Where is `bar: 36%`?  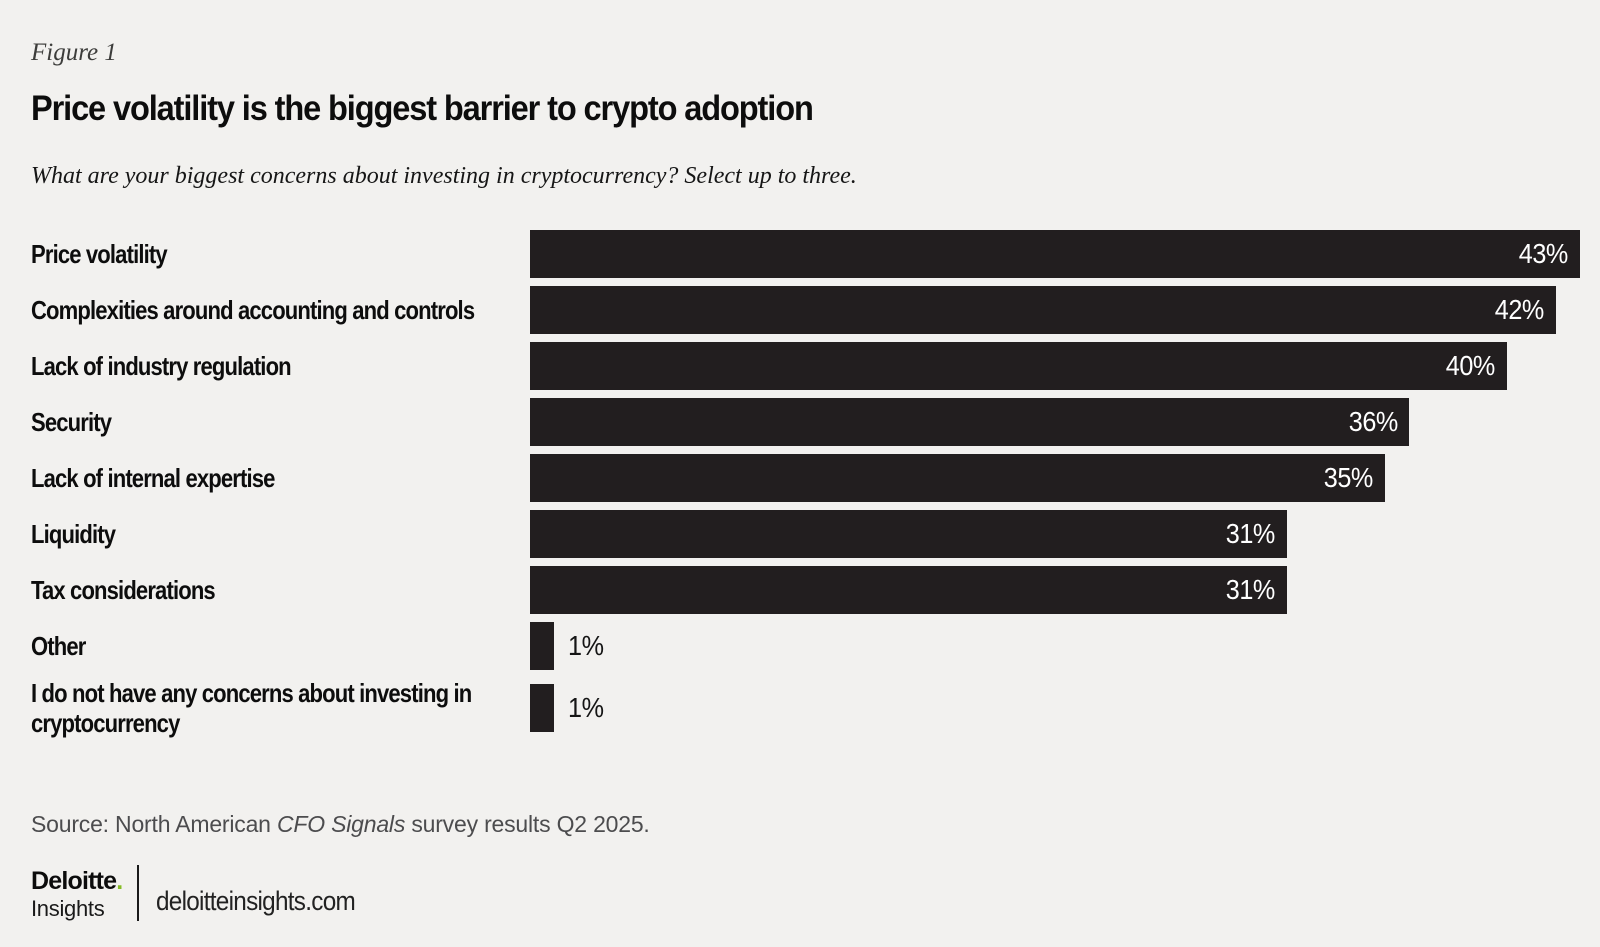
bar: 36% is located at coordinates (970, 422).